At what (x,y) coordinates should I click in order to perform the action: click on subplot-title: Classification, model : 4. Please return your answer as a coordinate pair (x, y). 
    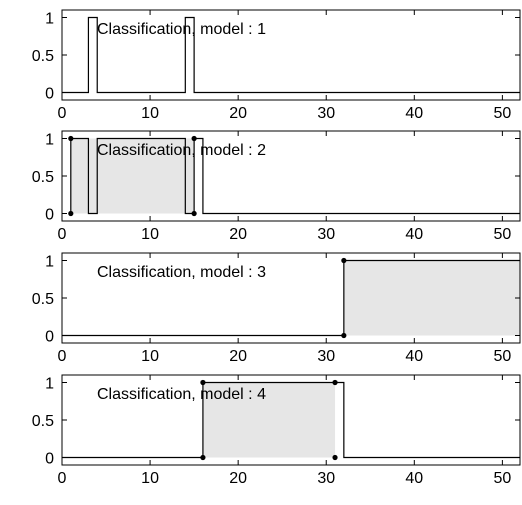
    Looking at the image, I should click on (181, 394).